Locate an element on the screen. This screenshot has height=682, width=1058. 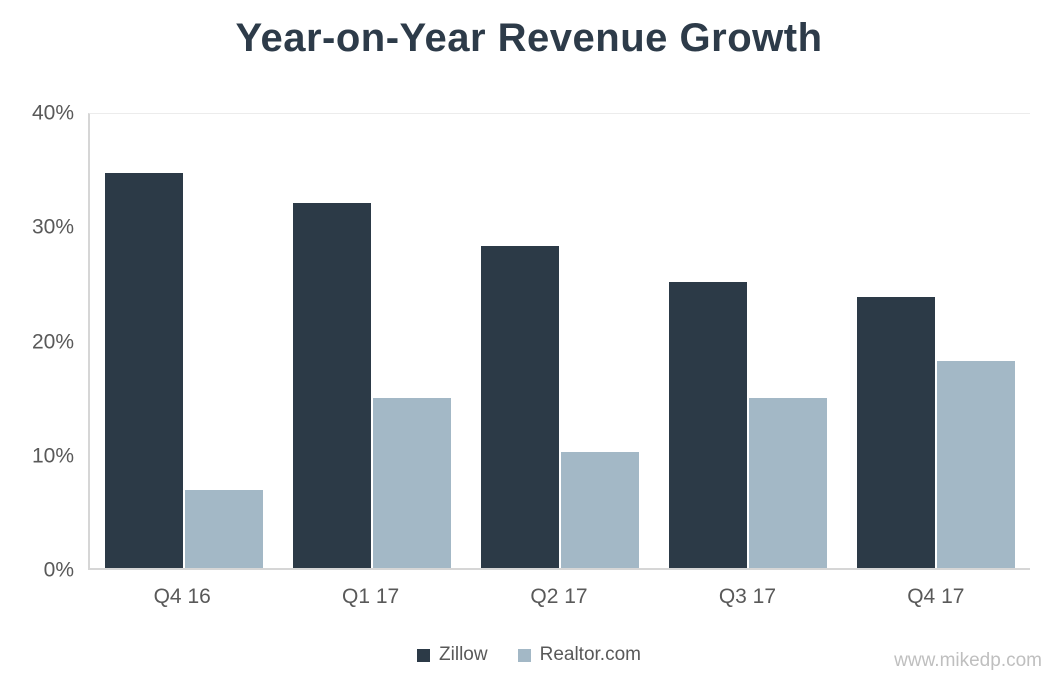
legend-swatch-zillow is located at coordinates (424, 655).